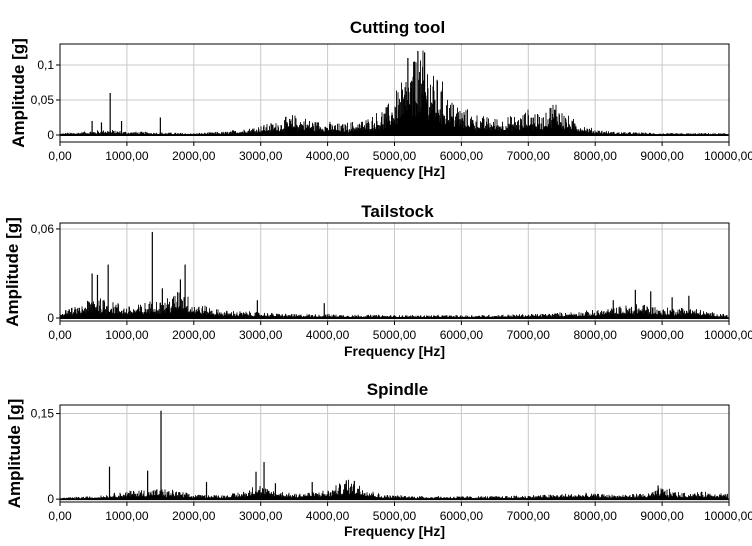 This screenshot has width=752, height=546. What do you see at coordinates (43, 100) in the screenshot?
I see `y-tick-label: 0,05` at bounding box center [43, 100].